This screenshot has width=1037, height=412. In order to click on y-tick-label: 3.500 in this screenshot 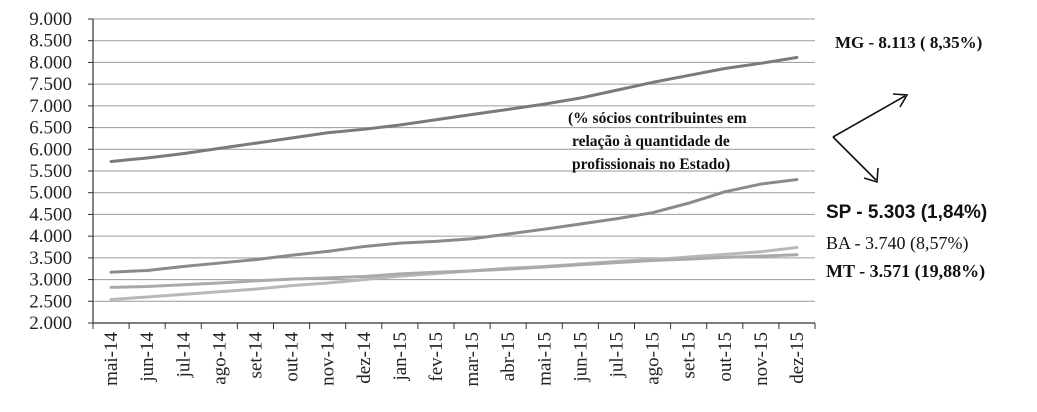, I will do `click(50, 258)`.